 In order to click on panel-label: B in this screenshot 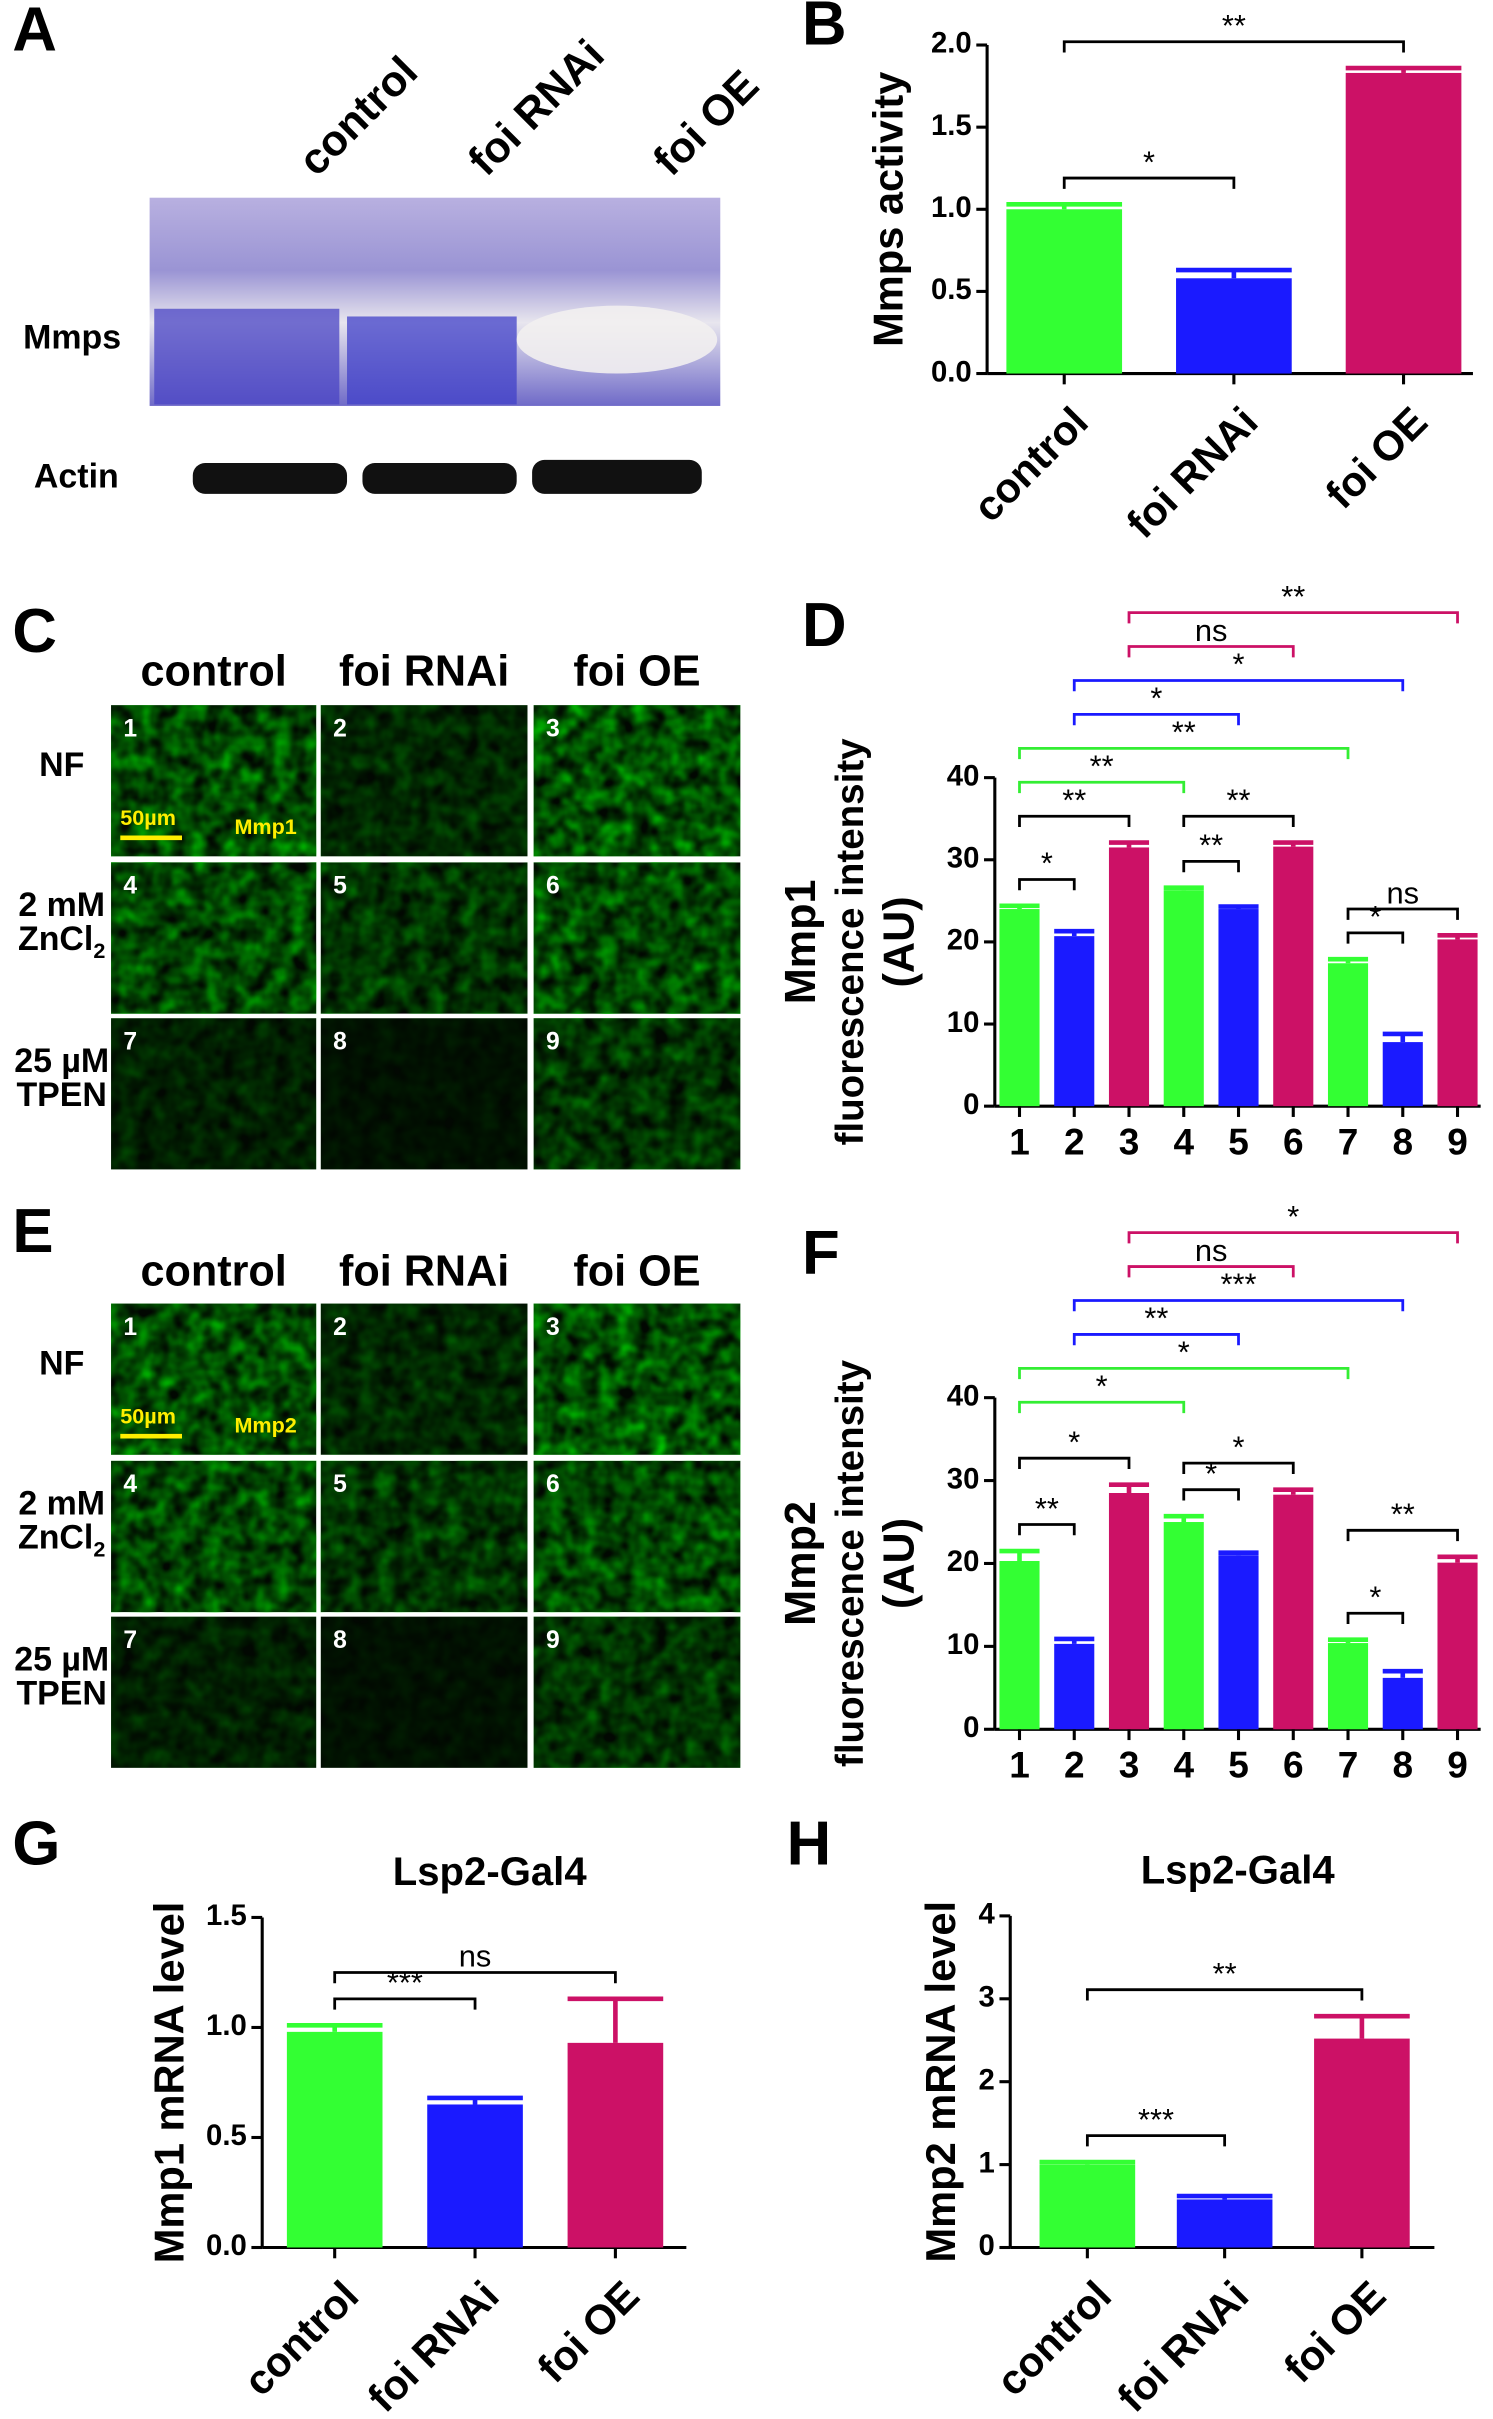, I will do `click(824, 29)`.